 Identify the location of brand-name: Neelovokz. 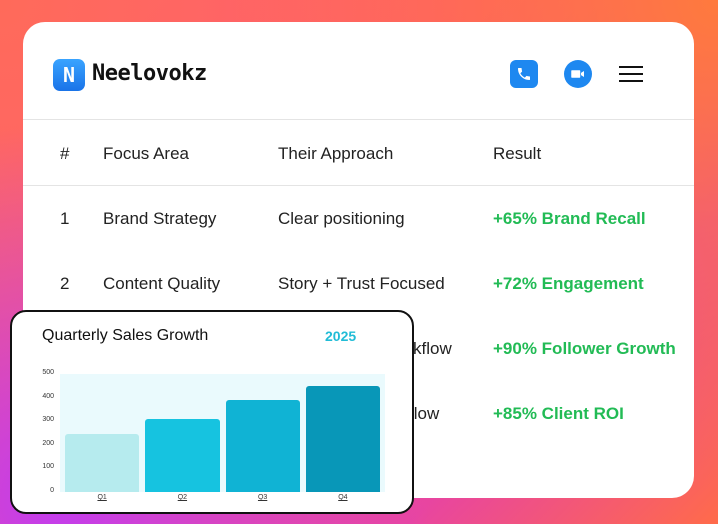
(149, 73).